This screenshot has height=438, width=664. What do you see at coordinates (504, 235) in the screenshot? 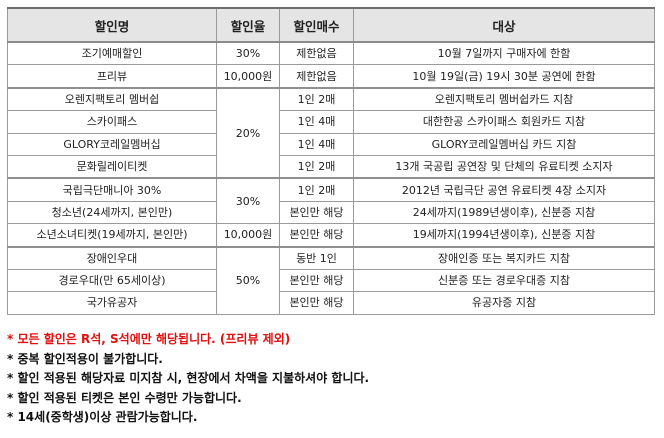
I see `discount-target: 19세까지(1994년생이후), 신분증 지참` at bounding box center [504, 235].